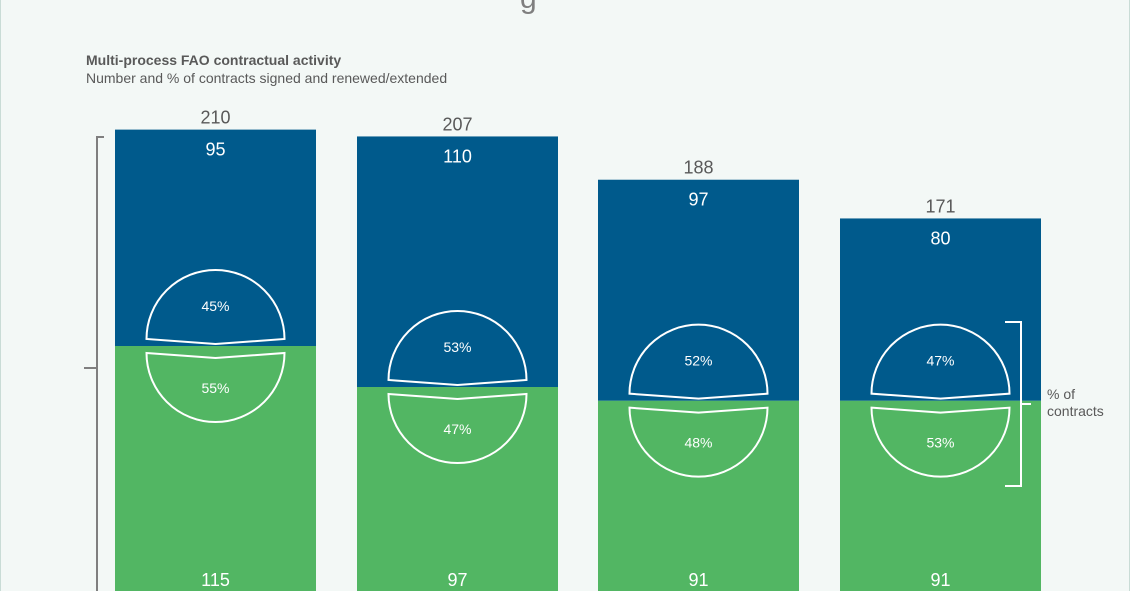 The image size is (1130, 591). Describe the element at coordinates (698, 200) in the screenshot. I see `value-label-signed-3: 97` at that location.